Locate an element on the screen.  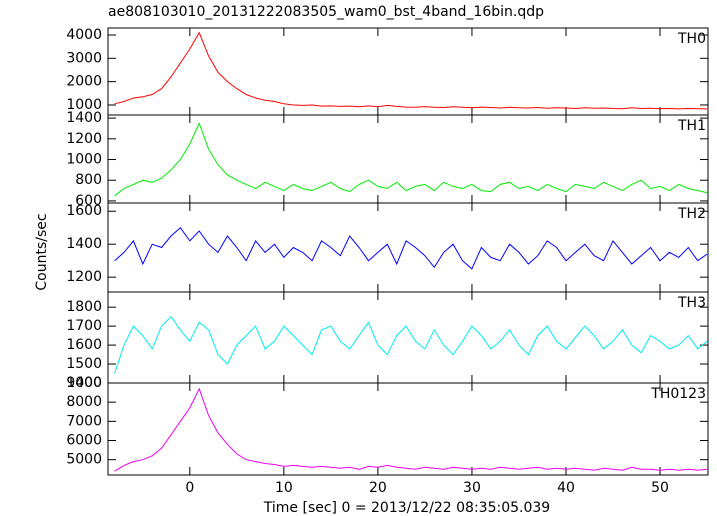
y-tick-label: 600 is located at coordinates (88, 201).